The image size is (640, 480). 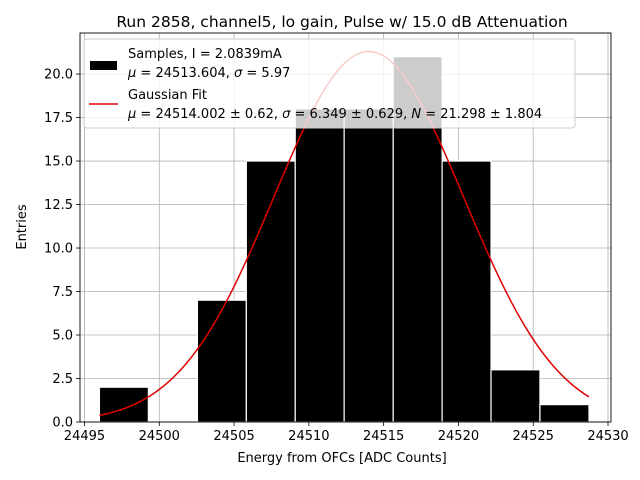 I want to click on legend-swatch-samples, so click(x=103, y=65).